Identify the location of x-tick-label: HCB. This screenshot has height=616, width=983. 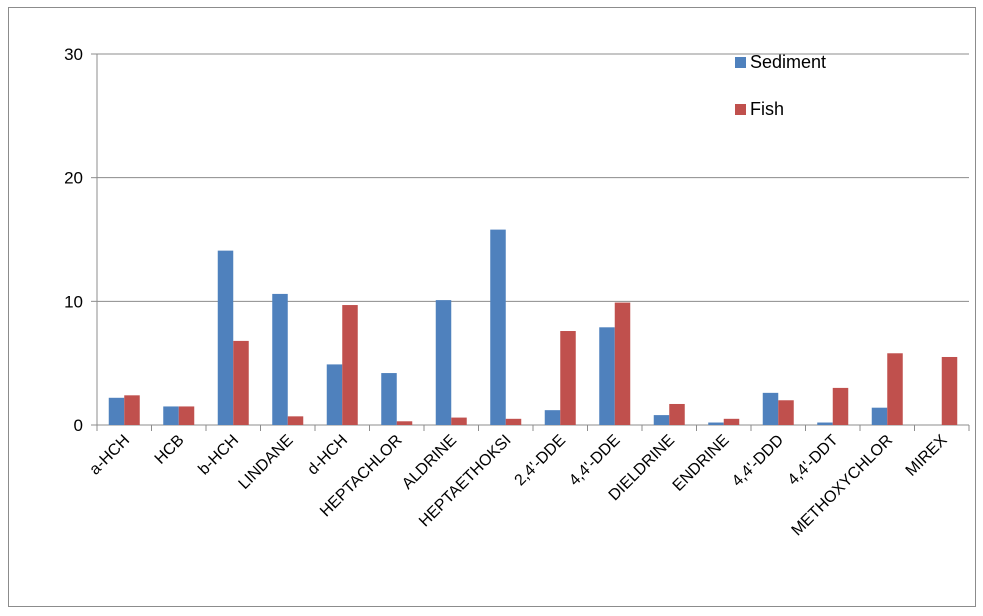
(170, 450).